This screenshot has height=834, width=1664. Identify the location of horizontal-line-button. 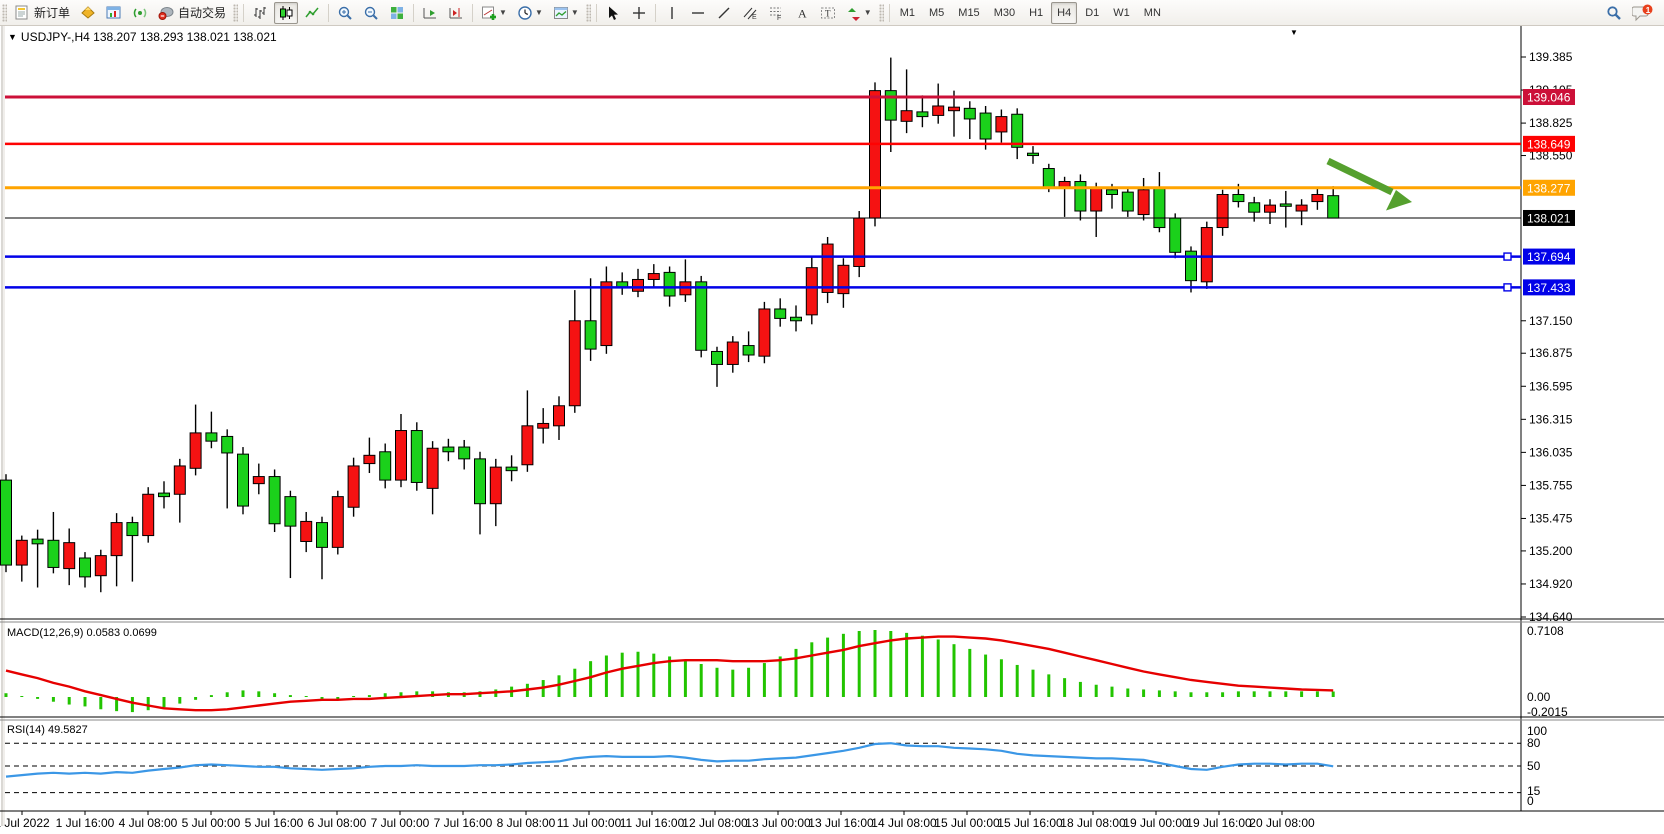
(698, 13).